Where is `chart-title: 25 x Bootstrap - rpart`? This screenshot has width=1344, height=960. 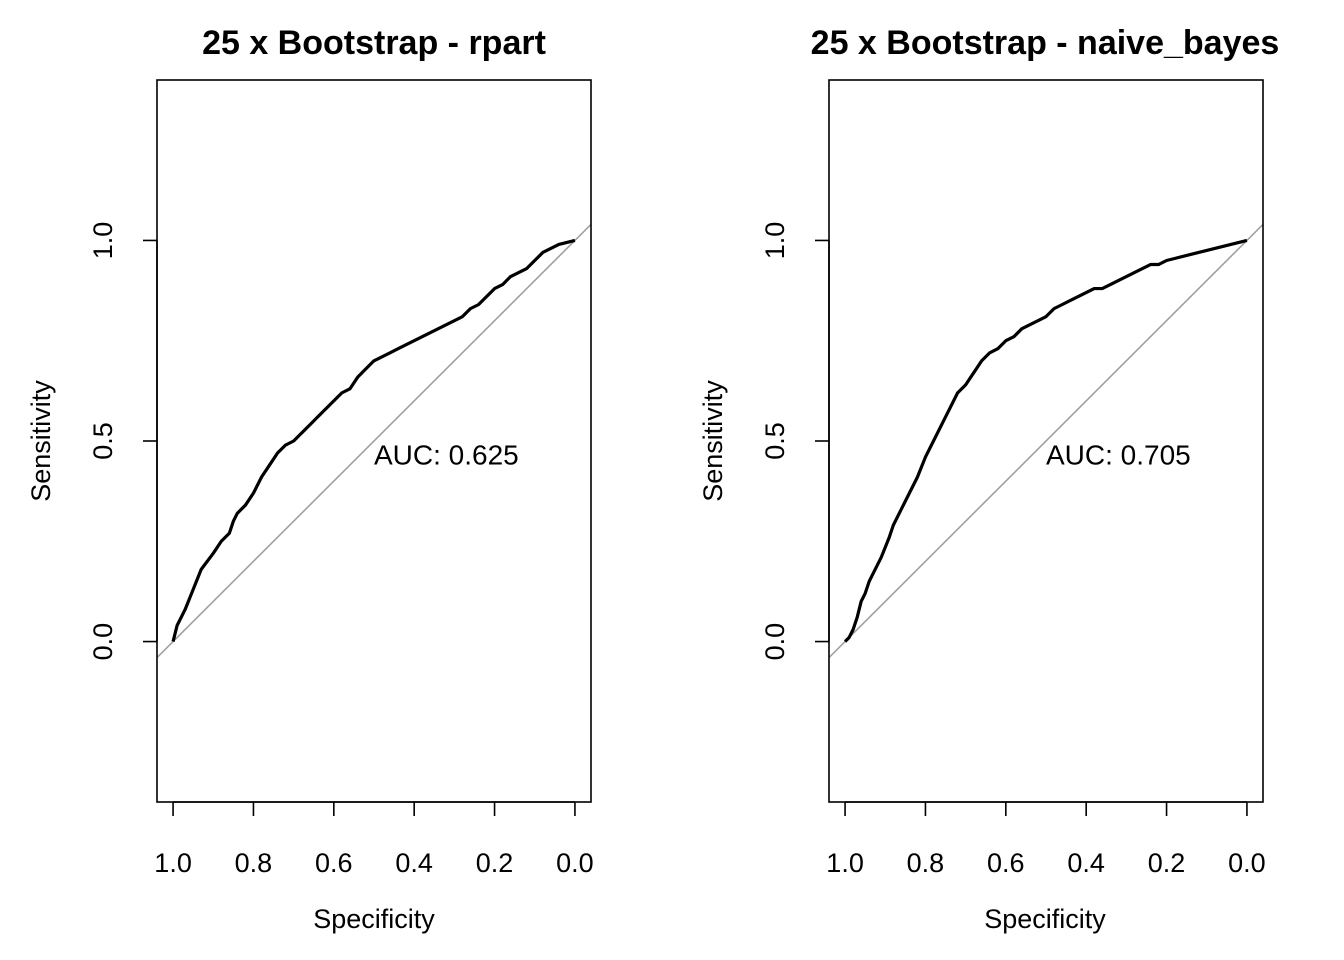 chart-title: 25 x Bootstrap - rpart is located at coordinates (374, 43).